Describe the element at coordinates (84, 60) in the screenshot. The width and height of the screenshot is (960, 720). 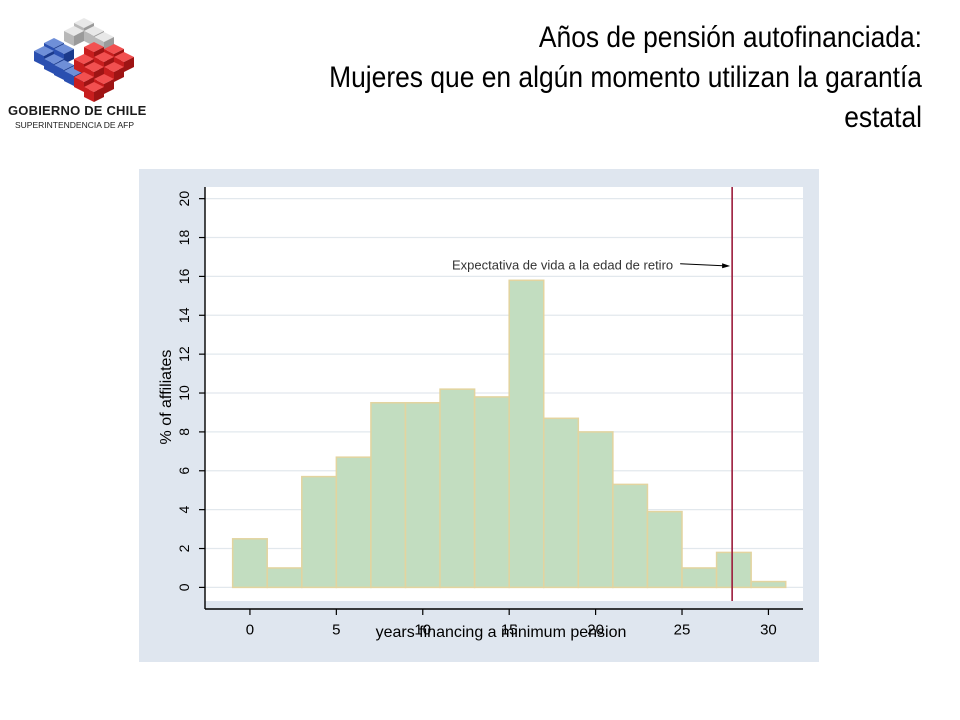
I see `logo-cubes-graphic` at that location.